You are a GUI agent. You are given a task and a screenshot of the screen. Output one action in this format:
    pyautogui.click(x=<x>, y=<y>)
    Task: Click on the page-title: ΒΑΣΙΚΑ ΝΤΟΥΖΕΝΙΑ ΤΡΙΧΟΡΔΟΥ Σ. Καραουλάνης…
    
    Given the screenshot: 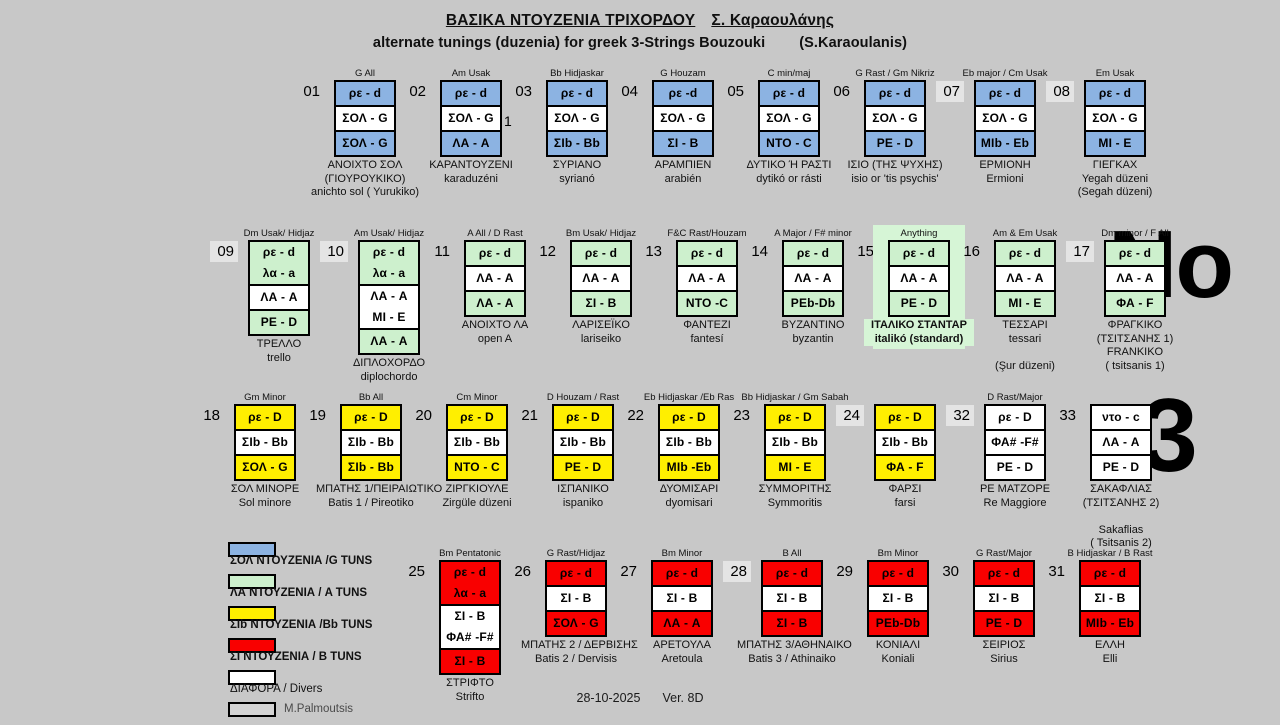 What is the action you would take?
    pyautogui.click(x=640, y=31)
    